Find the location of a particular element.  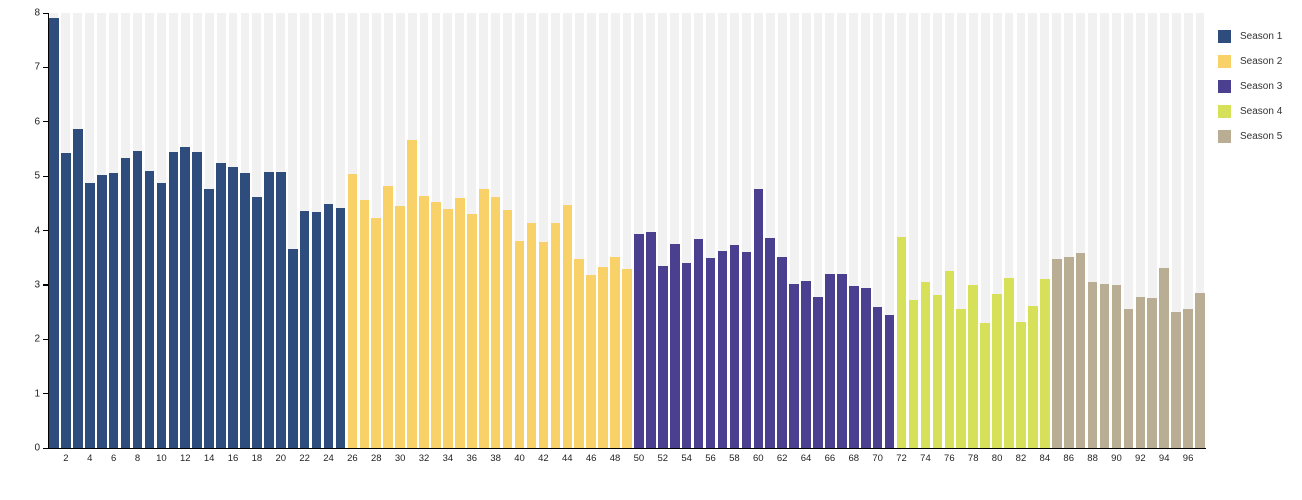

x-tick-label-16: 16 is located at coordinates (233, 458).